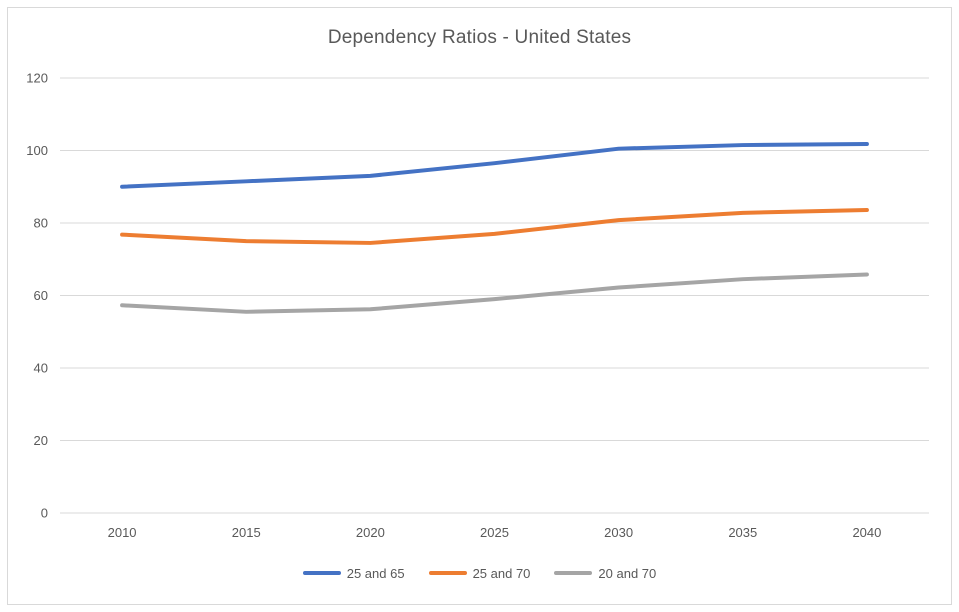 This screenshot has height=612, width=959. I want to click on y-tick-label: 100, so click(37, 150).